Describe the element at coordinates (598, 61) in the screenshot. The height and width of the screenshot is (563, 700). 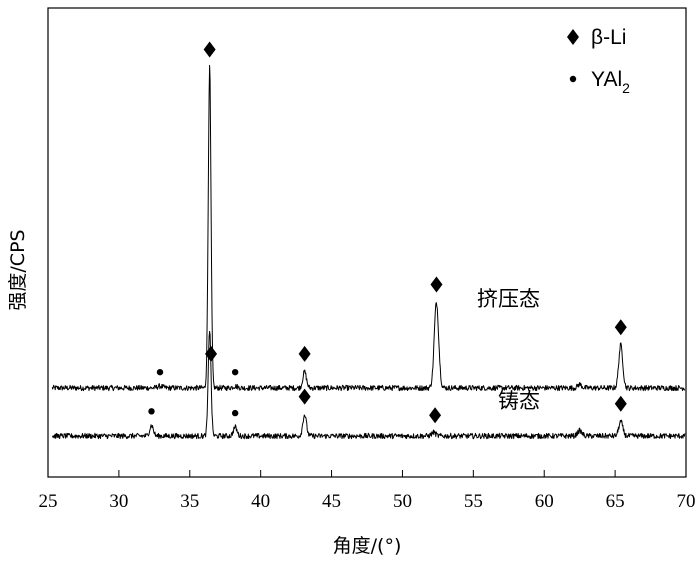
I see `legend: β-Li YAl2` at that location.